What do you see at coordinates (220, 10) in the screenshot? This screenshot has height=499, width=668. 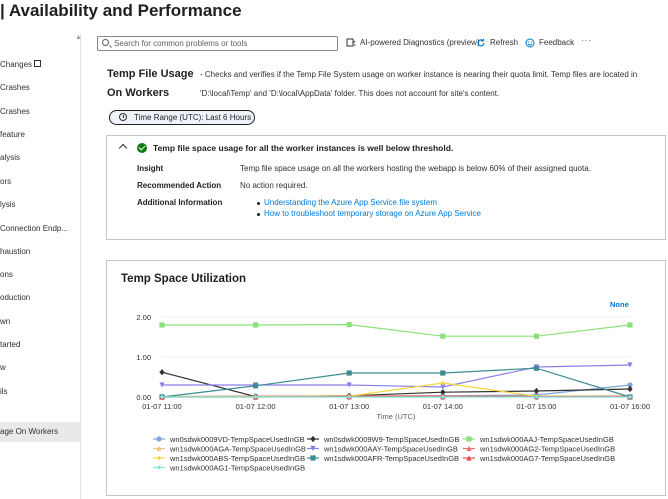 I see `more-options-icon: ···` at bounding box center [220, 10].